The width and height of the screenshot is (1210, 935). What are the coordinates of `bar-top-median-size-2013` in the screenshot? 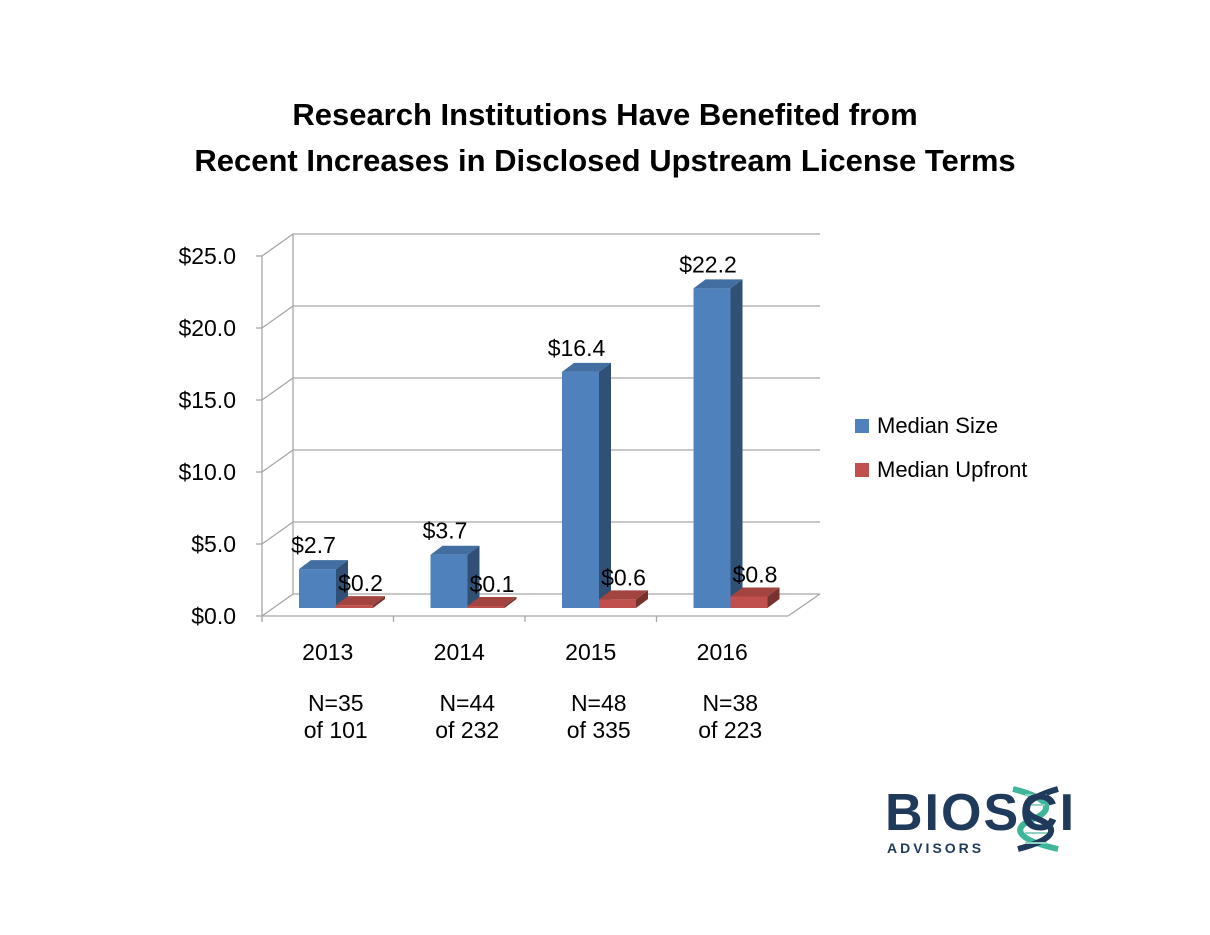 It's located at (323, 565).